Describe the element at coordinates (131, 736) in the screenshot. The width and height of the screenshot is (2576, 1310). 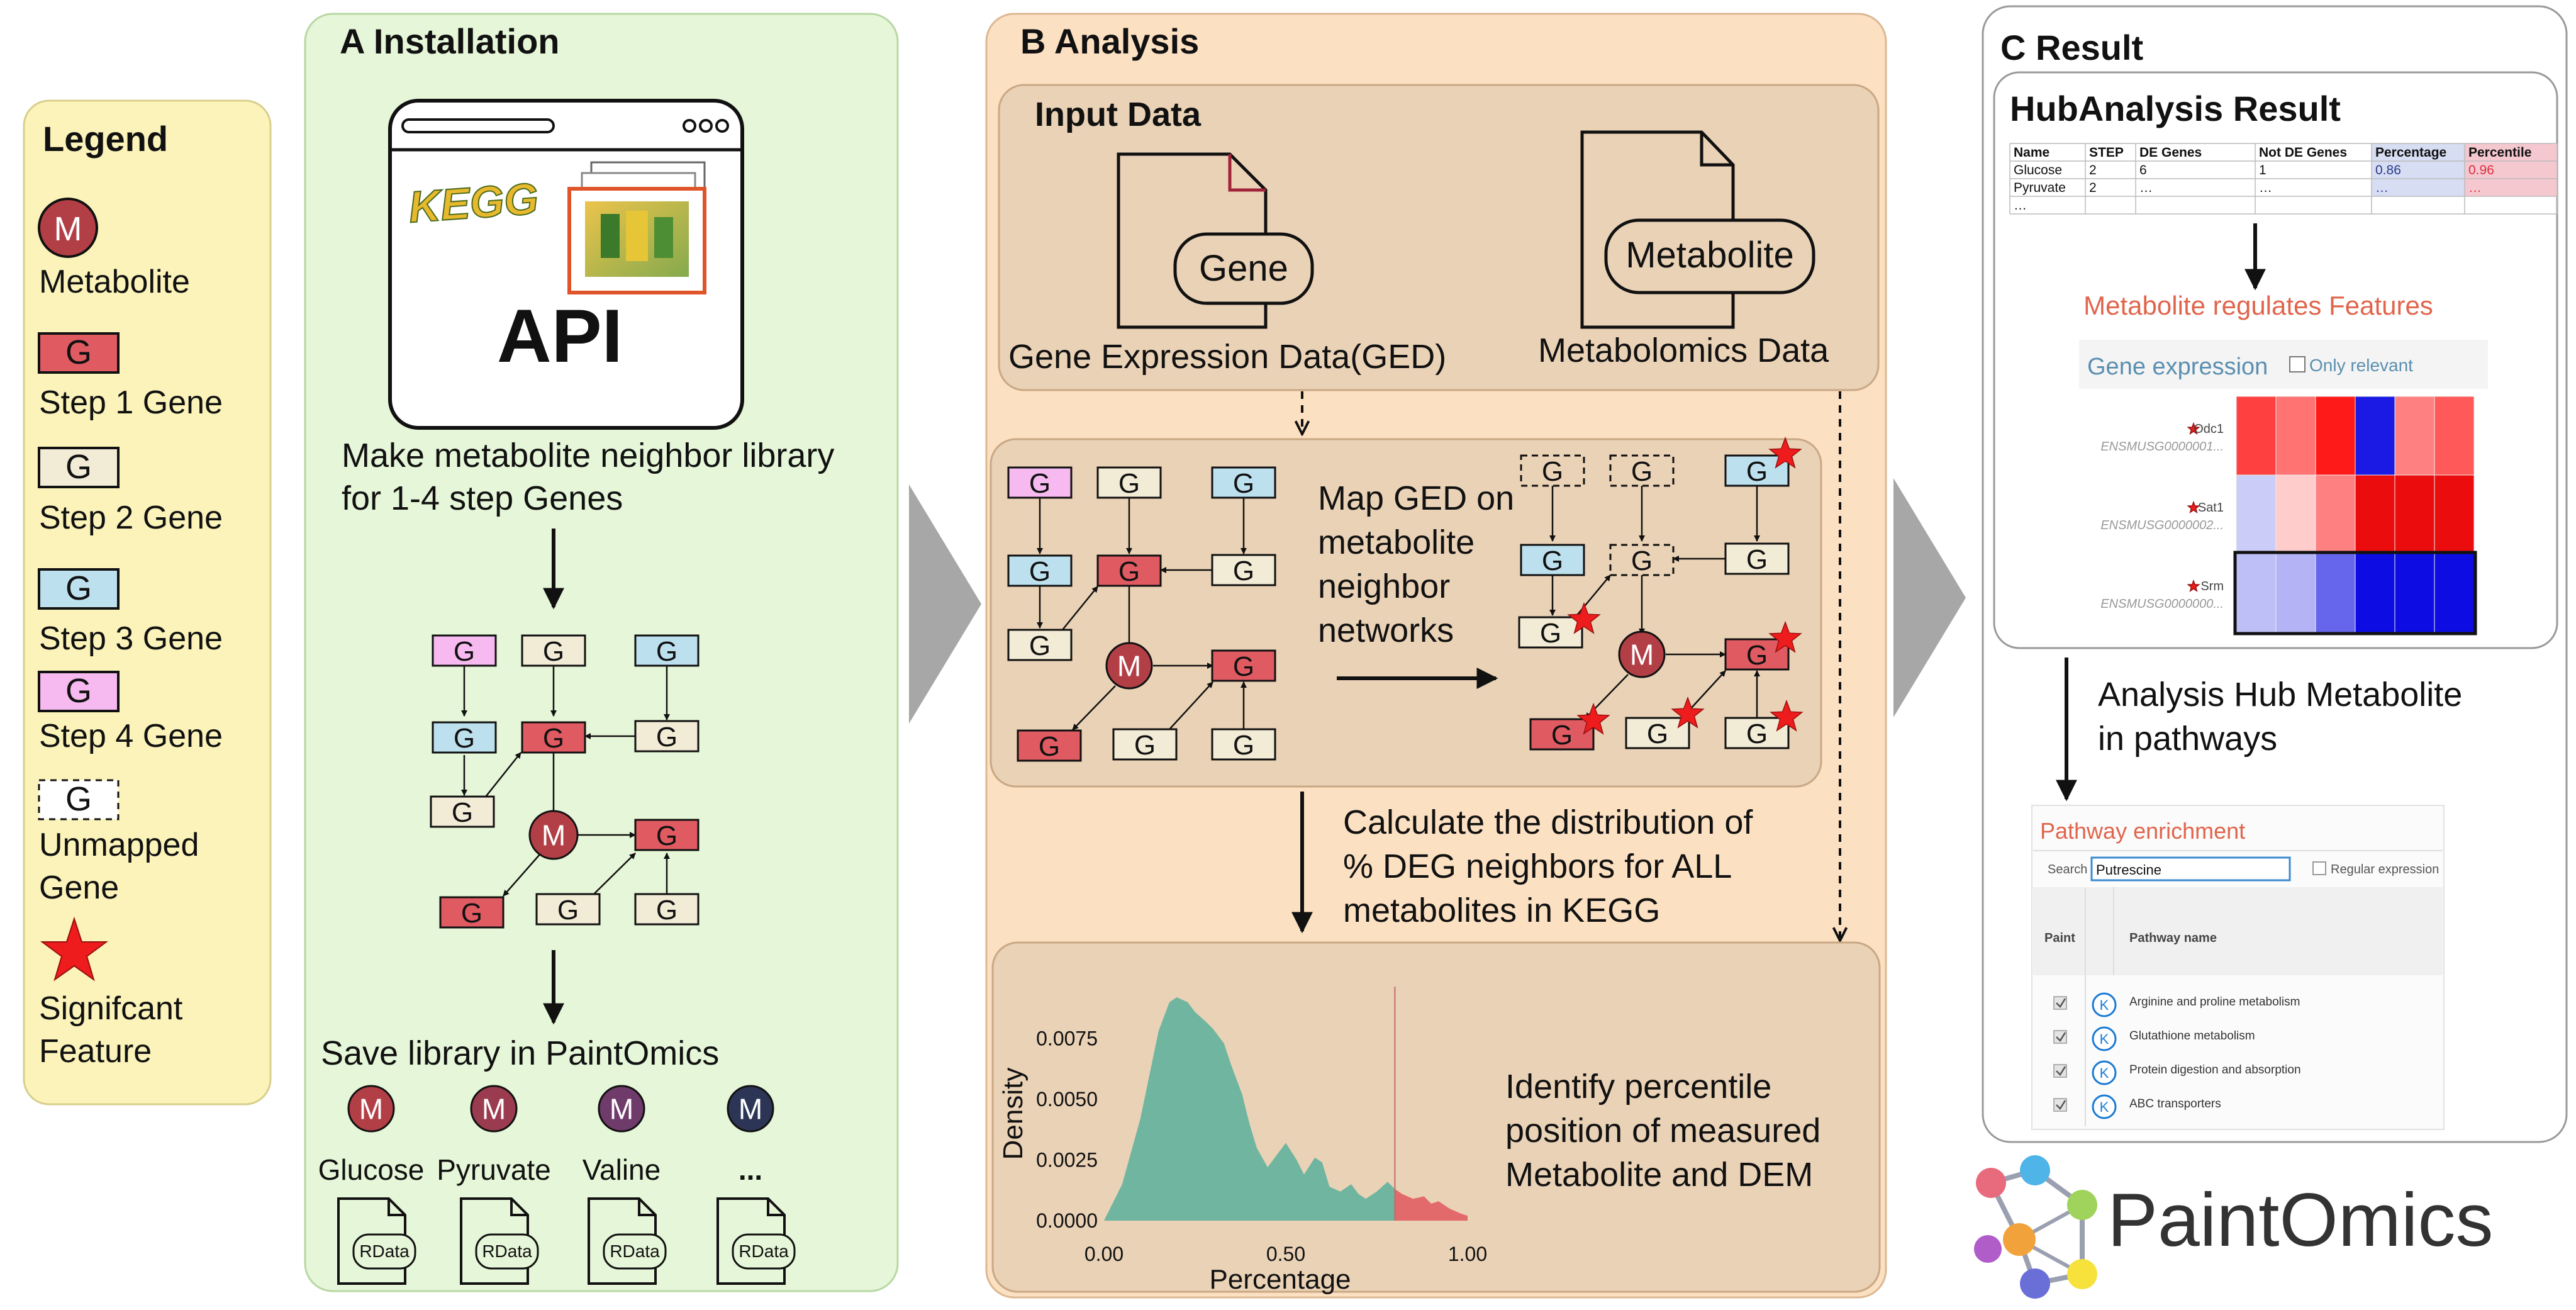
I see `legend-step4-label: Step 4 Gene` at that location.